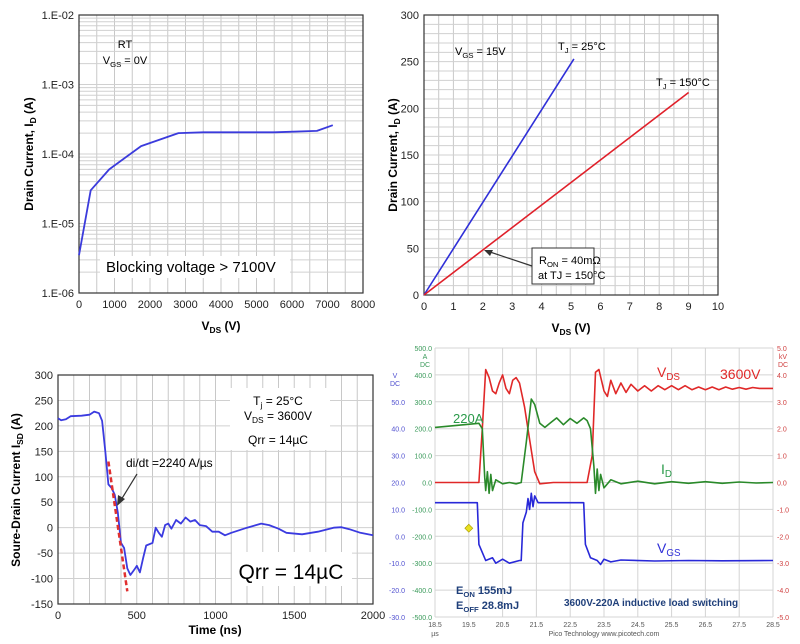  I want to click on annotation-blocking-voltage-part: Blocking voltage > 7100V, so click(191, 267).